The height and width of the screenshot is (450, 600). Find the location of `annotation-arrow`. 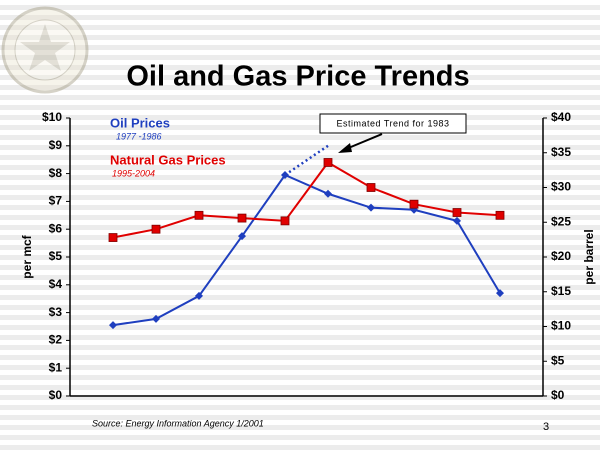

annotation-arrow is located at coordinates (364, 141).